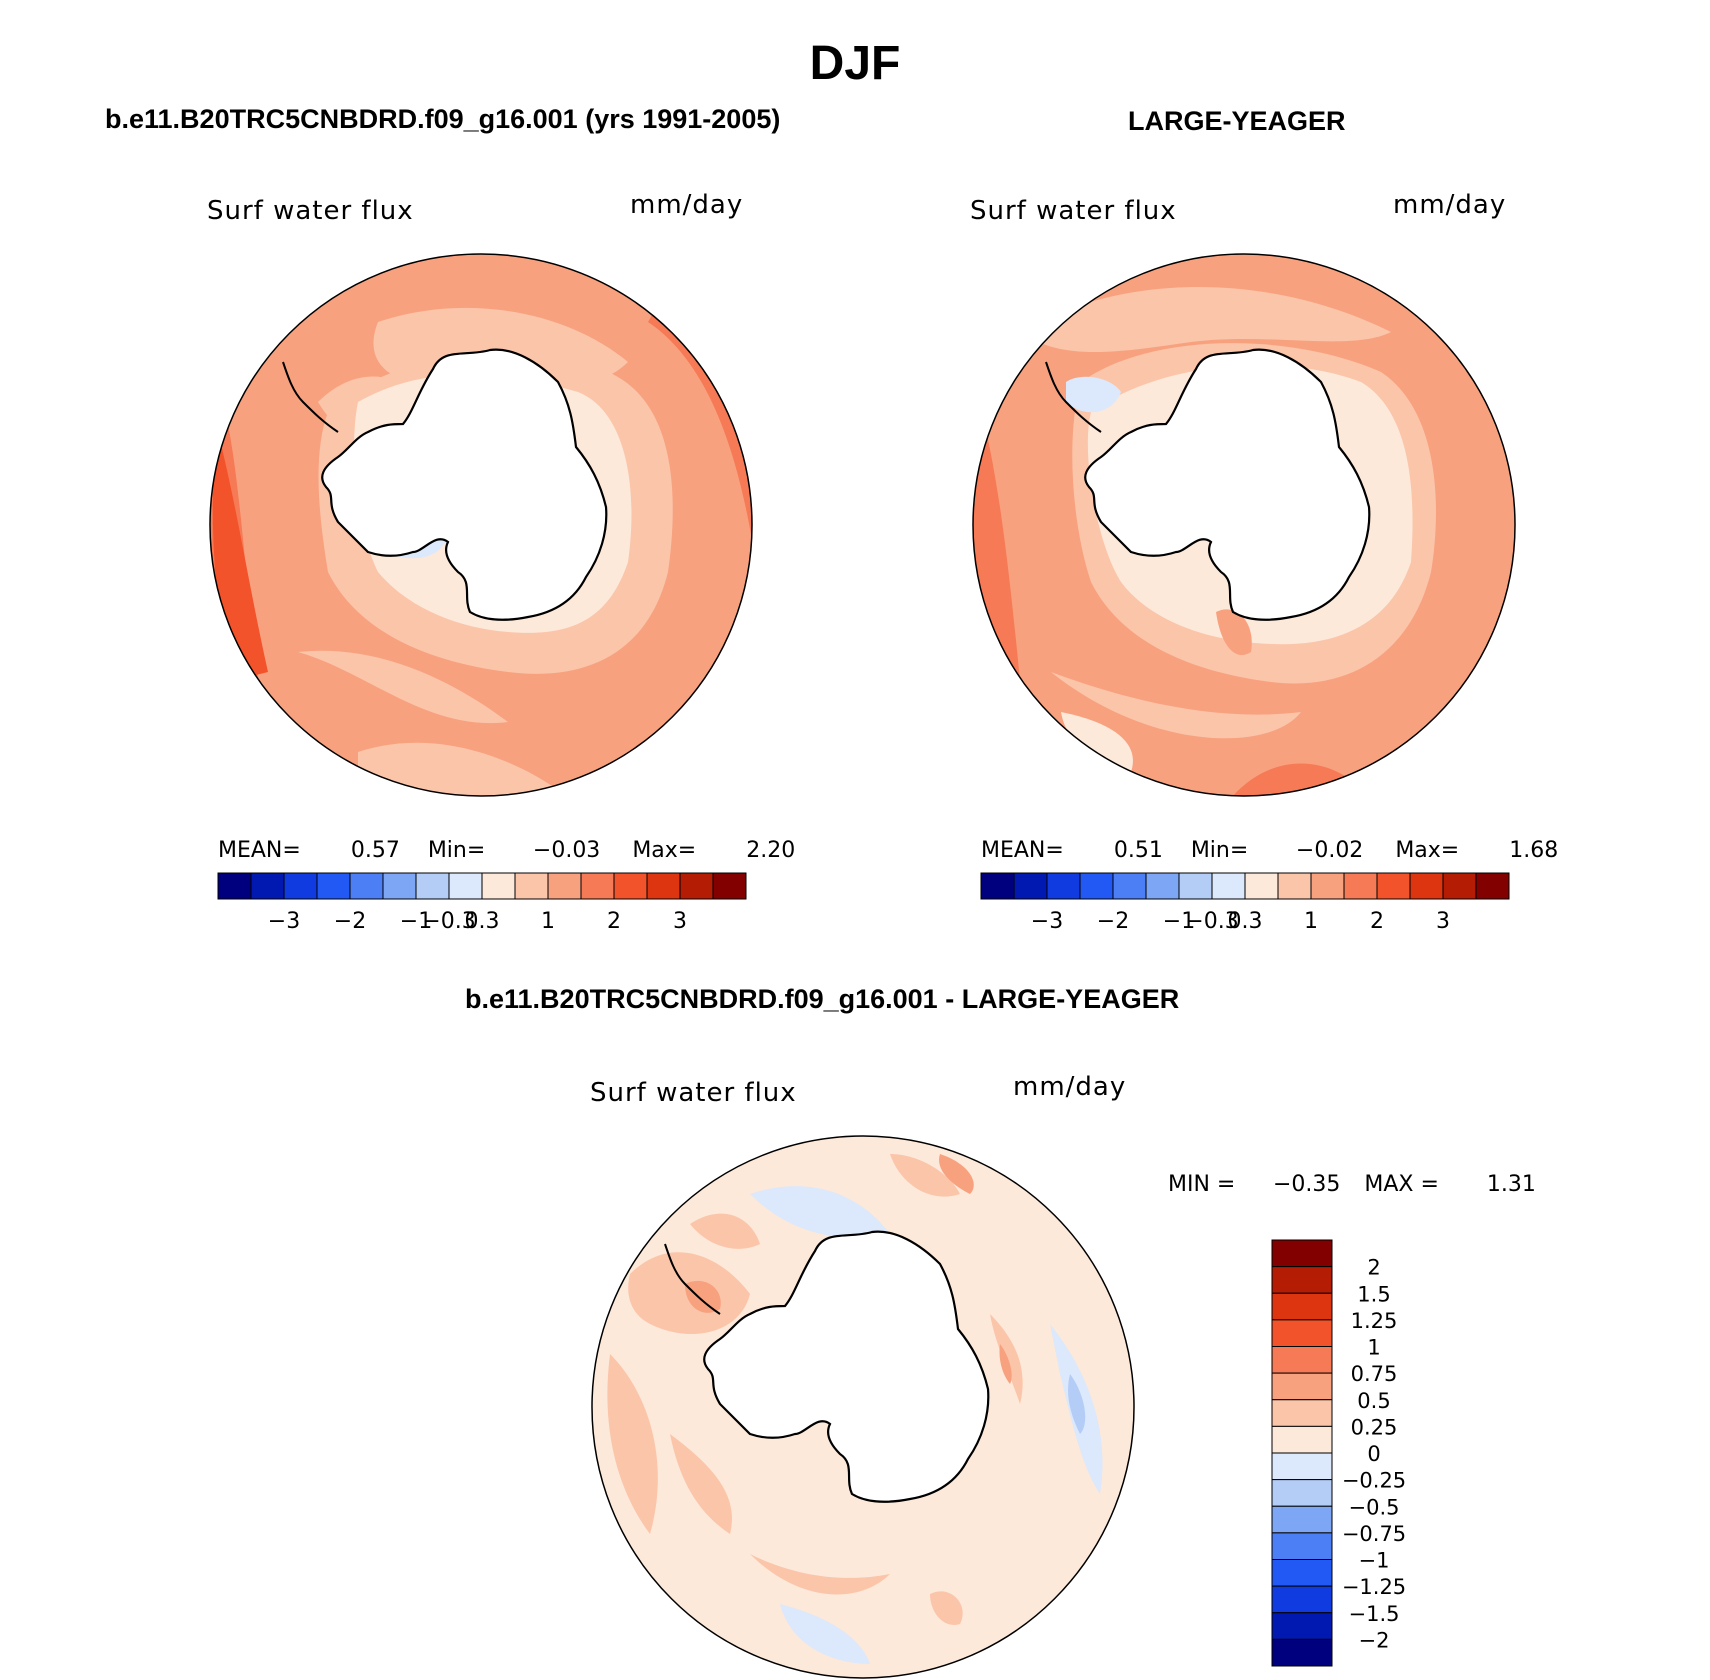 This screenshot has height=1680, width=1710. I want to click on panel1-variable-label: Surf water flux, so click(310, 211).